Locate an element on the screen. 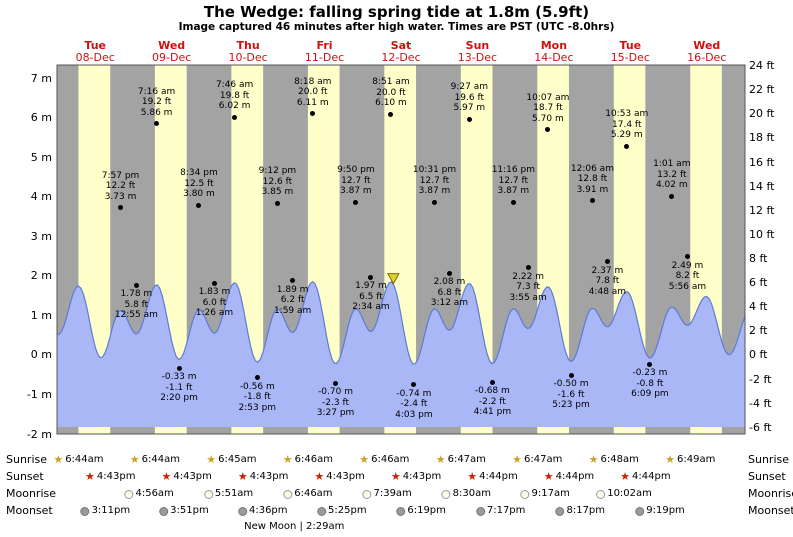 The height and width of the screenshot is (537, 793). tide-label-line: -2.4 ft is located at coordinates (414, 404).